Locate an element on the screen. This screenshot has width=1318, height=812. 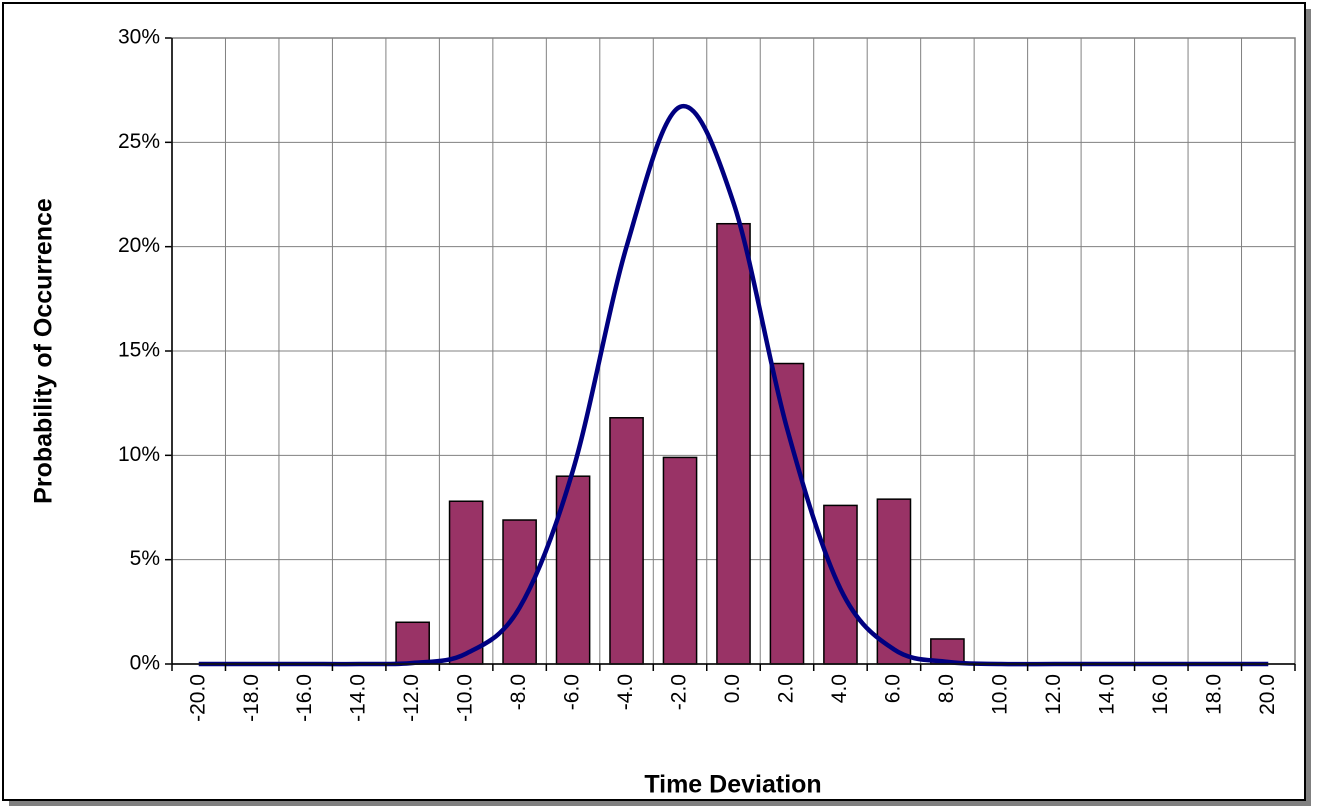
x-tick-label: -10.0 is located at coordinates (465, 698).